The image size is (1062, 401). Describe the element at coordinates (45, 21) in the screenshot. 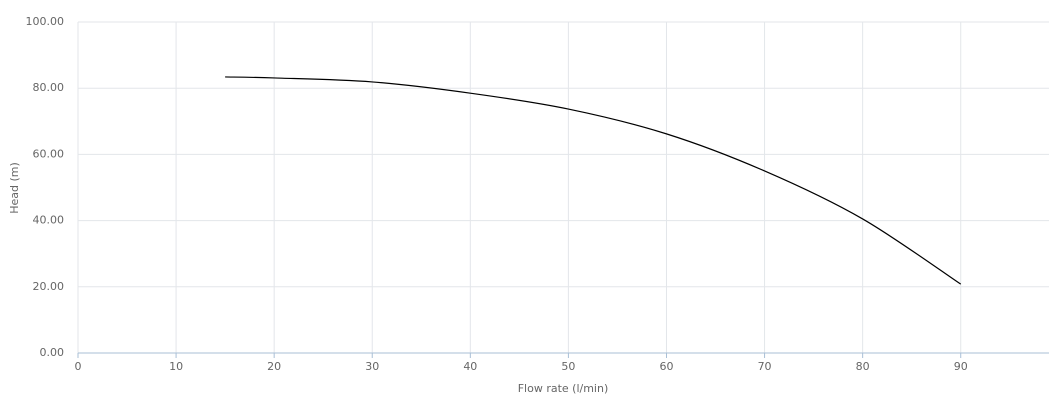

I see `y-tick-label: 100.00` at that location.